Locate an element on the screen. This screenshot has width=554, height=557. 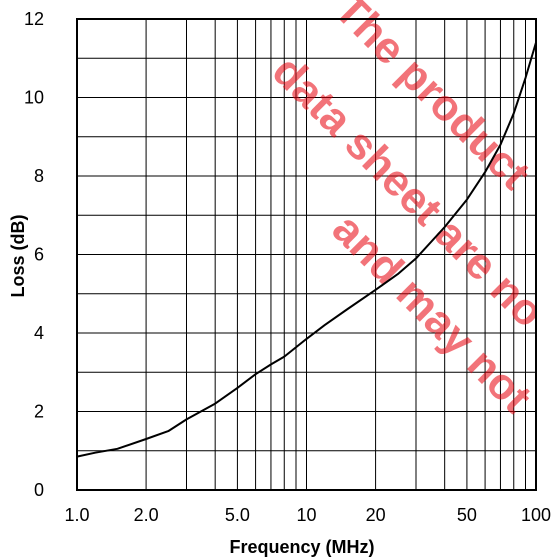
y-tick-labels: 0 2 4 6 8 10 12 is located at coordinates (34, 254).